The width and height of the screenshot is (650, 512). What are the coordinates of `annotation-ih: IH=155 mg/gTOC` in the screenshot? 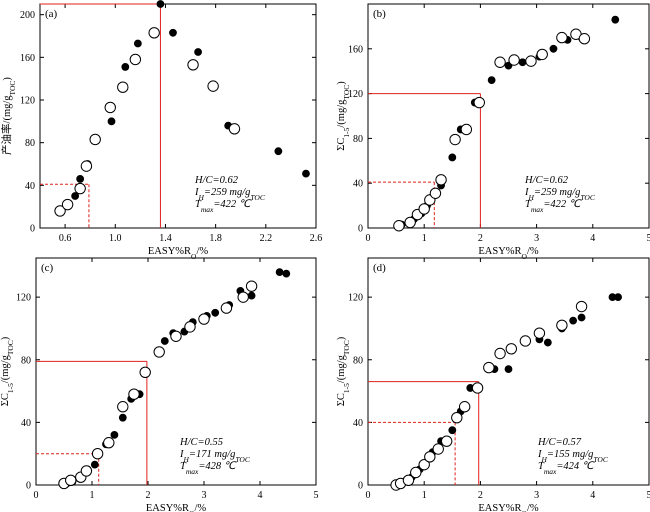 It's located at (573, 456).